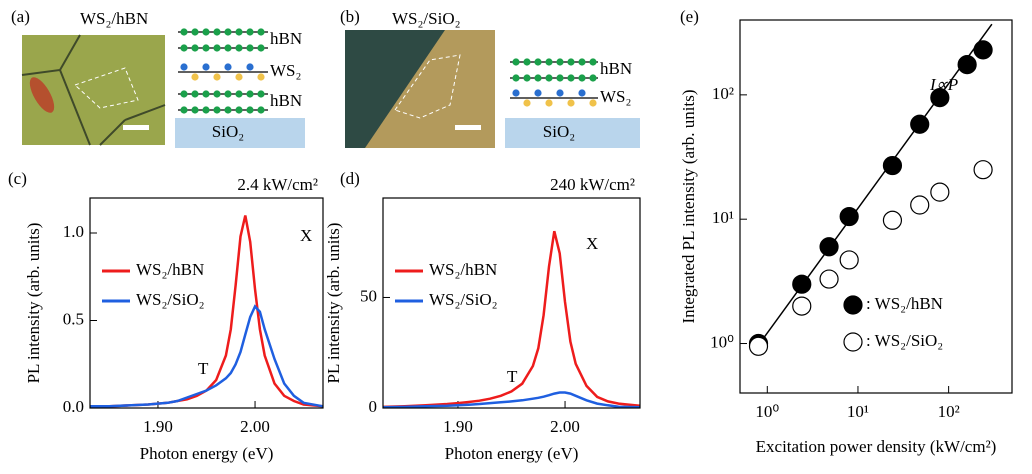  I want to click on x-tick-label: 10⁰, so click(767, 411).